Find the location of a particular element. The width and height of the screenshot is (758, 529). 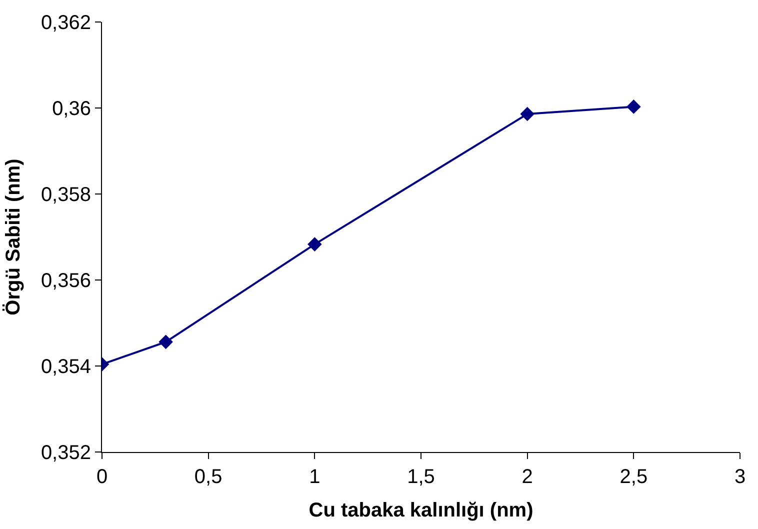

x-tick-label: 1,5 is located at coordinates (421, 477).